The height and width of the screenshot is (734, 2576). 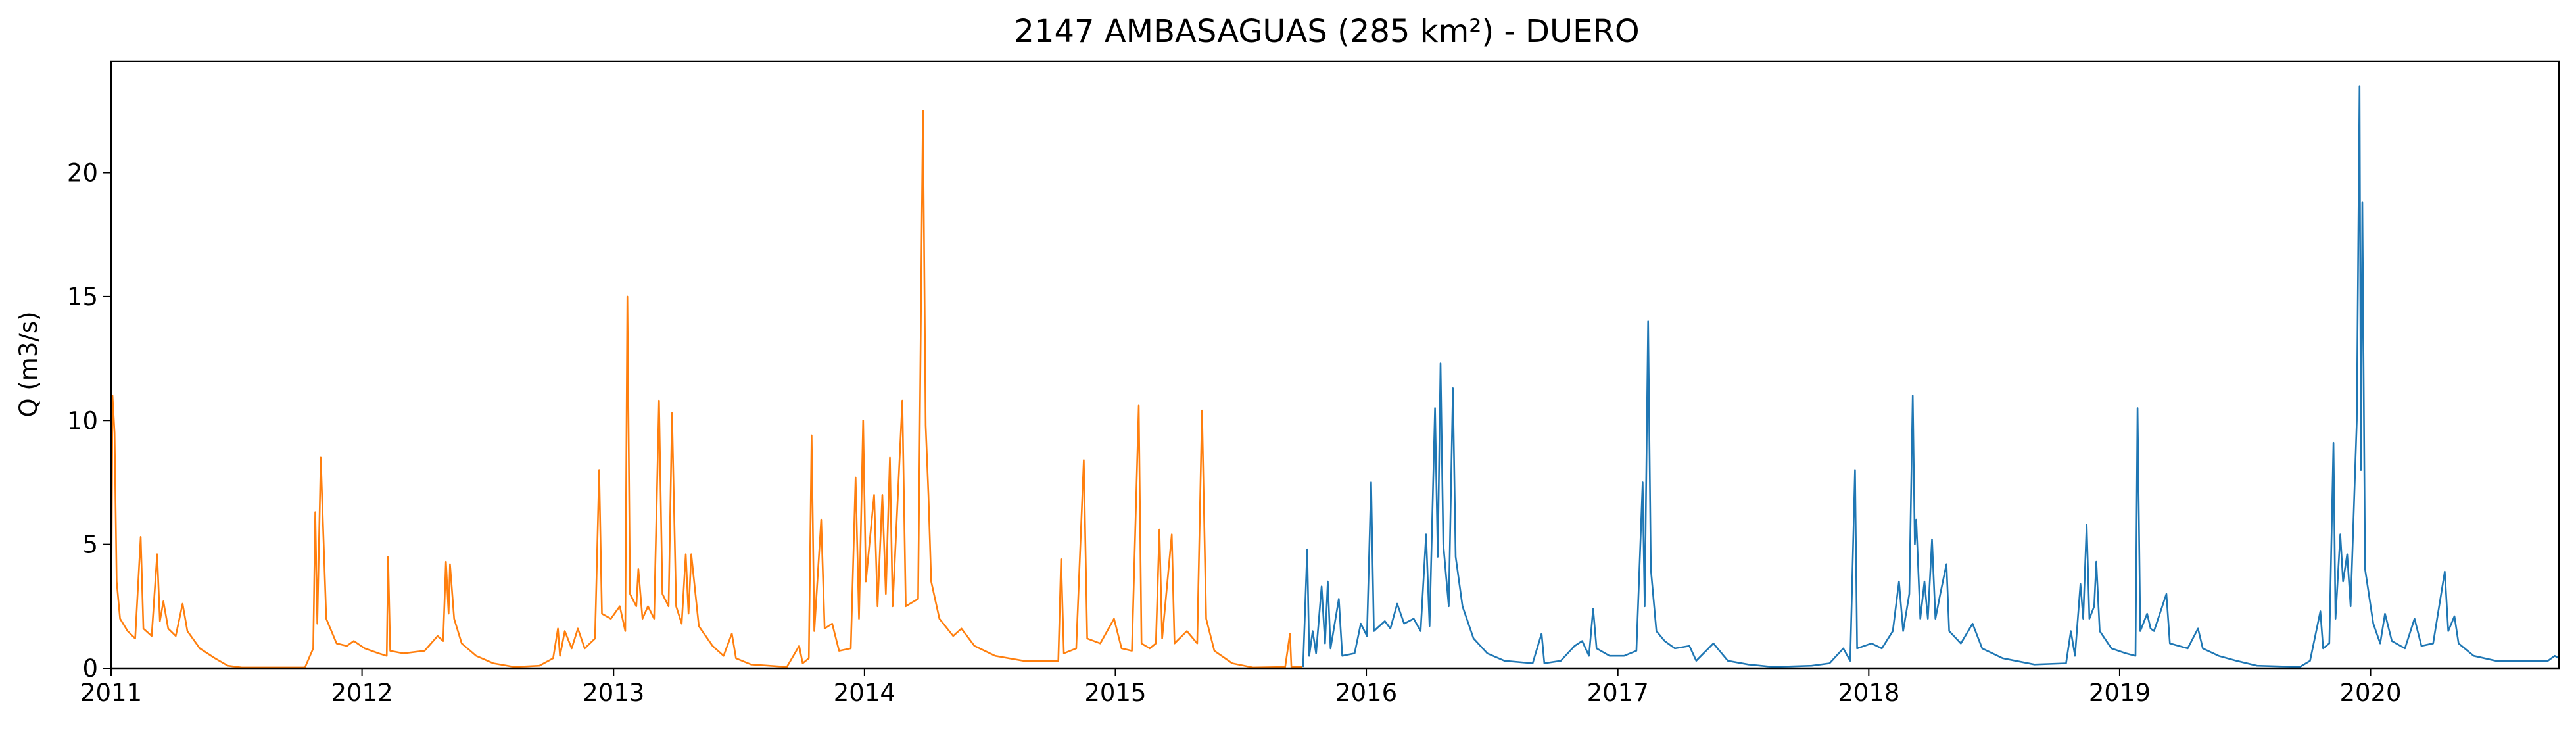 What do you see at coordinates (614, 693) in the screenshot?
I see `x-tick-label: 2013` at bounding box center [614, 693].